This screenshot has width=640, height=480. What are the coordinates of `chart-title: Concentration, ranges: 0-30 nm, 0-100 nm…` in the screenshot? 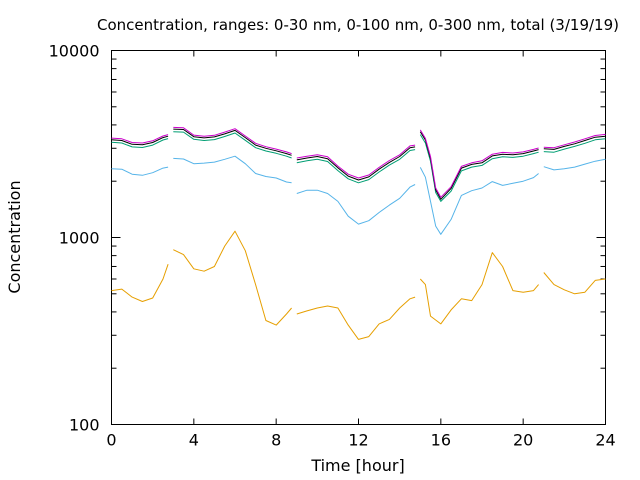 It's located at (358, 25).